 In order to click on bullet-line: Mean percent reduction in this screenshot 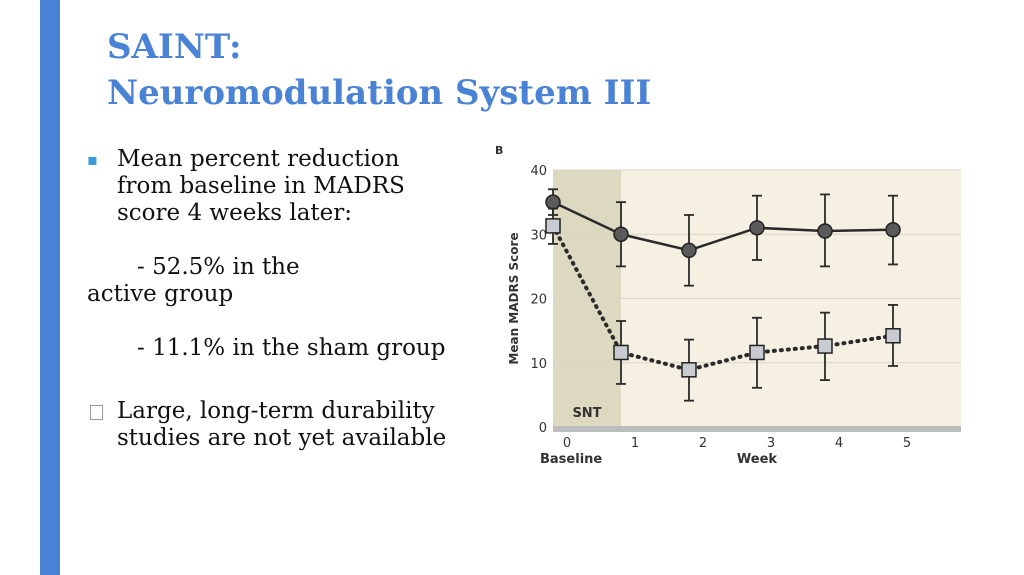, I will do `click(258, 159)`.